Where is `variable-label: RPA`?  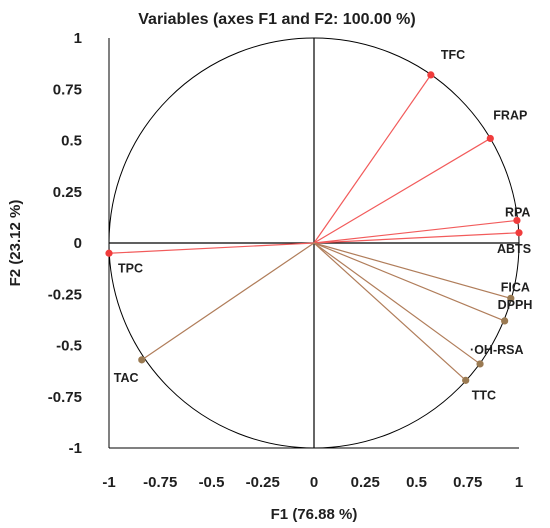 variable-label: RPA is located at coordinates (517, 212).